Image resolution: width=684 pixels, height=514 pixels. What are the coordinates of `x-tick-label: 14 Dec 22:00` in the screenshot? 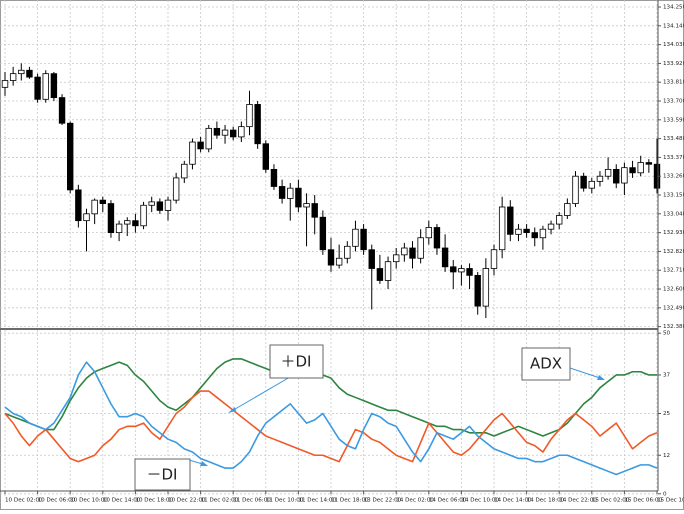 It's located at (578, 501).